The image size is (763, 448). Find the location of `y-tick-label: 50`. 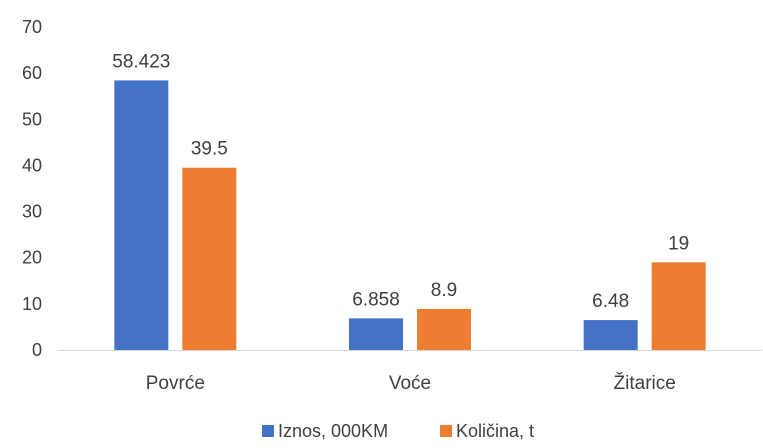

y-tick-label: 50 is located at coordinates (32, 119).